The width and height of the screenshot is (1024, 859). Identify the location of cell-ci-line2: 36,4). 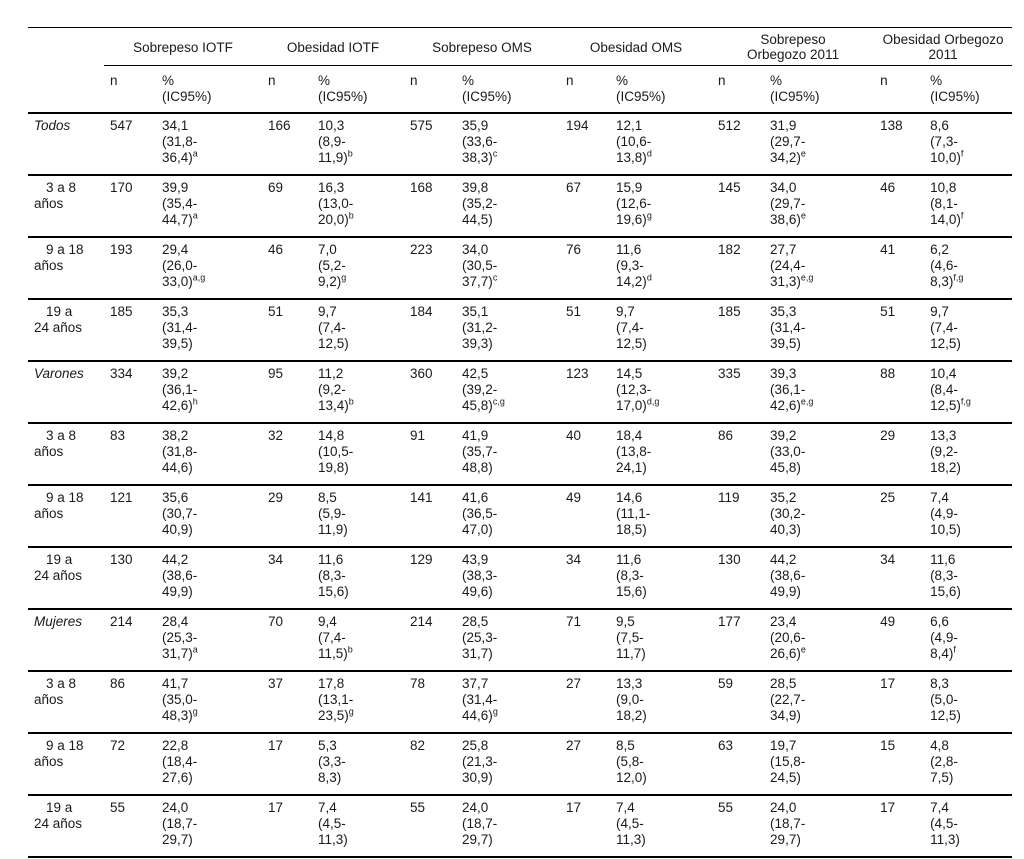
(177, 157).